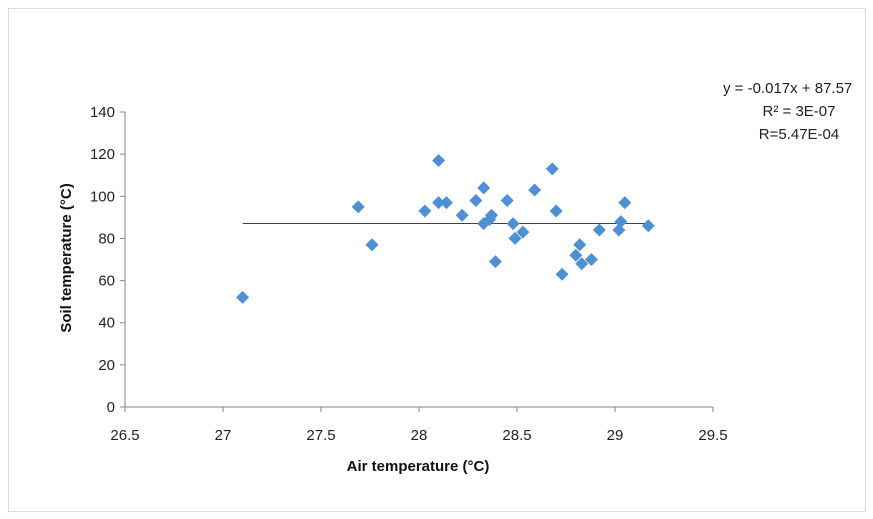 The image size is (873, 519). I want to click on y-tick-label: 120, so click(102, 154).